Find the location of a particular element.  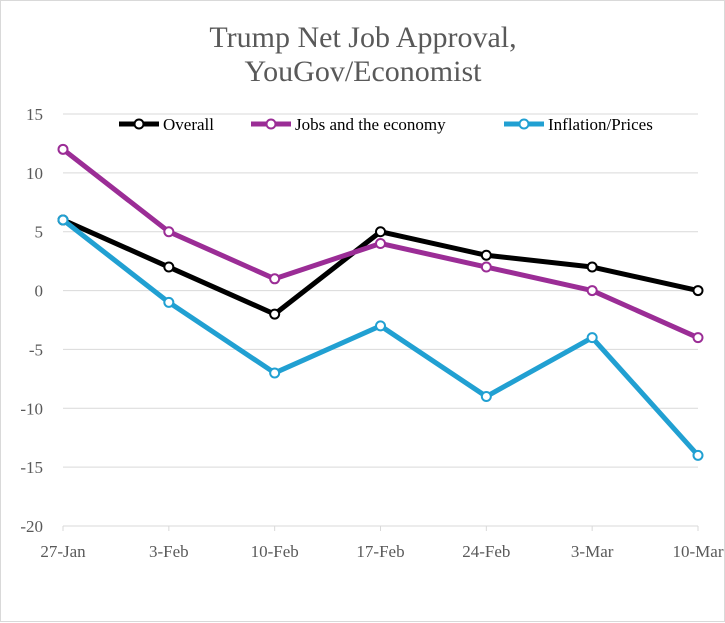

y-tick-label: 0 is located at coordinates (39, 291).